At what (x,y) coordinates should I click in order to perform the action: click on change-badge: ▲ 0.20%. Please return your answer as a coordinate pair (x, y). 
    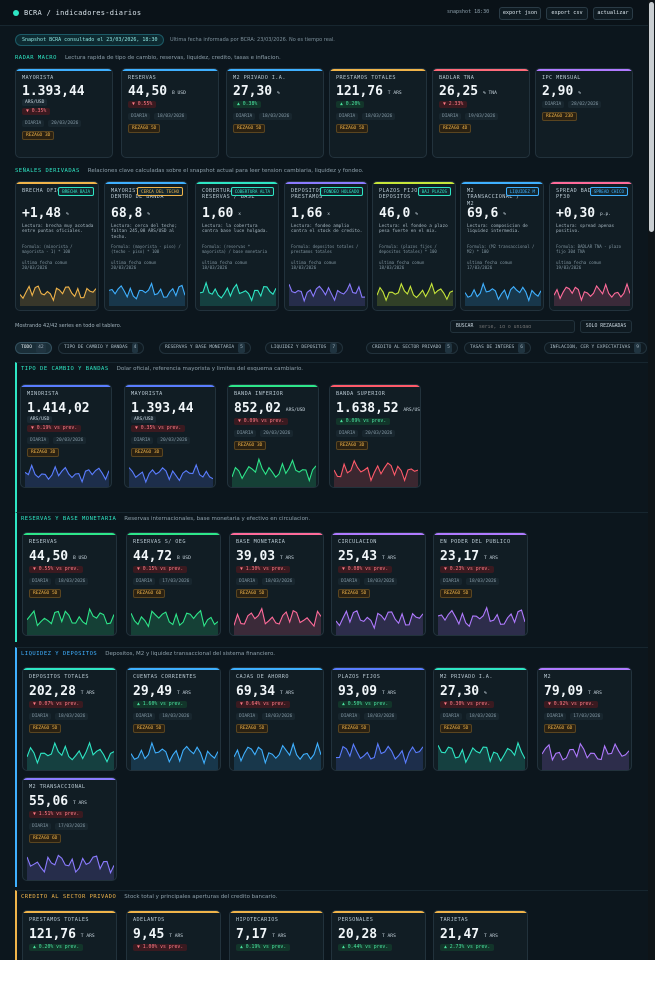
    Looking at the image, I should click on (350, 104).